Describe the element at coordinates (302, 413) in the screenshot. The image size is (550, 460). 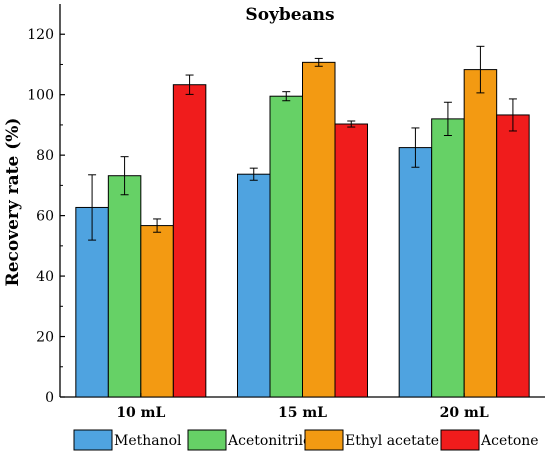
I see `x-tick-label: 15 mL` at that location.